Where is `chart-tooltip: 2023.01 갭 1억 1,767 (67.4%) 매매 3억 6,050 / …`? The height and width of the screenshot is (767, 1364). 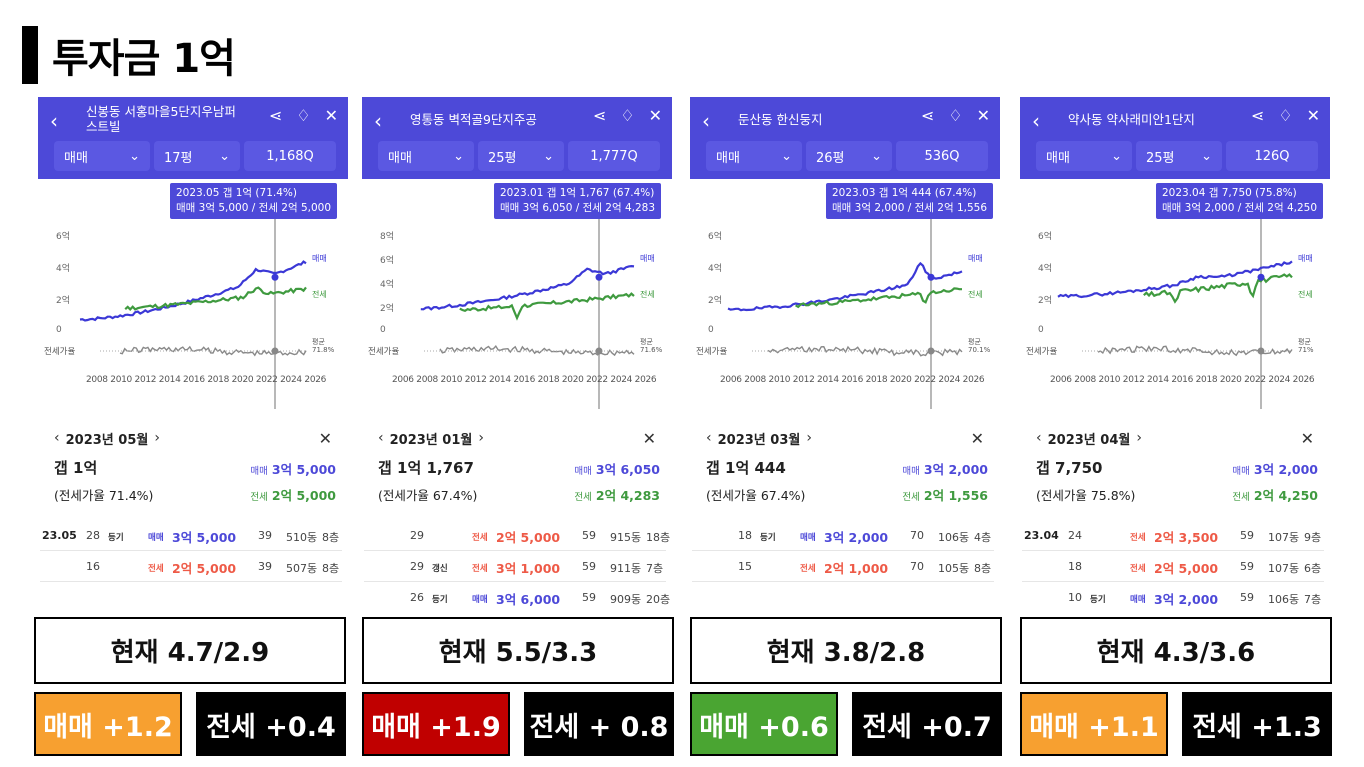 chart-tooltip: 2023.01 갭 1억 1,767 (67.4%) 매매 3억 6,050 / … is located at coordinates (578, 201).